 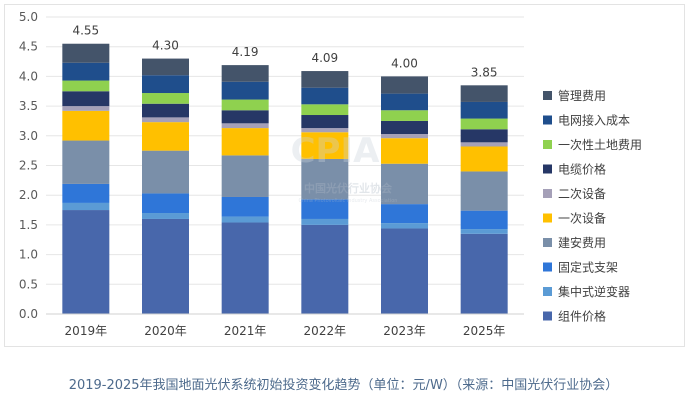 What do you see at coordinates (582, 169) in the screenshot?
I see `legend-label: 电缆价格` at bounding box center [582, 169].